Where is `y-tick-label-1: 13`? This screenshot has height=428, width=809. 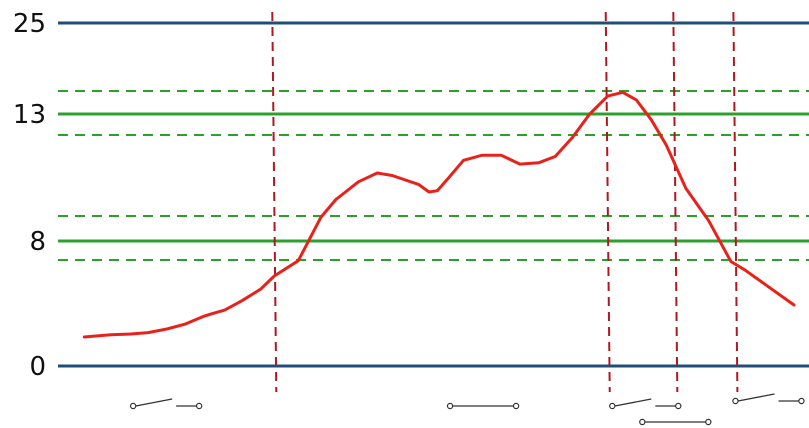 y-tick-label-1: 13 is located at coordinates (29, 115).